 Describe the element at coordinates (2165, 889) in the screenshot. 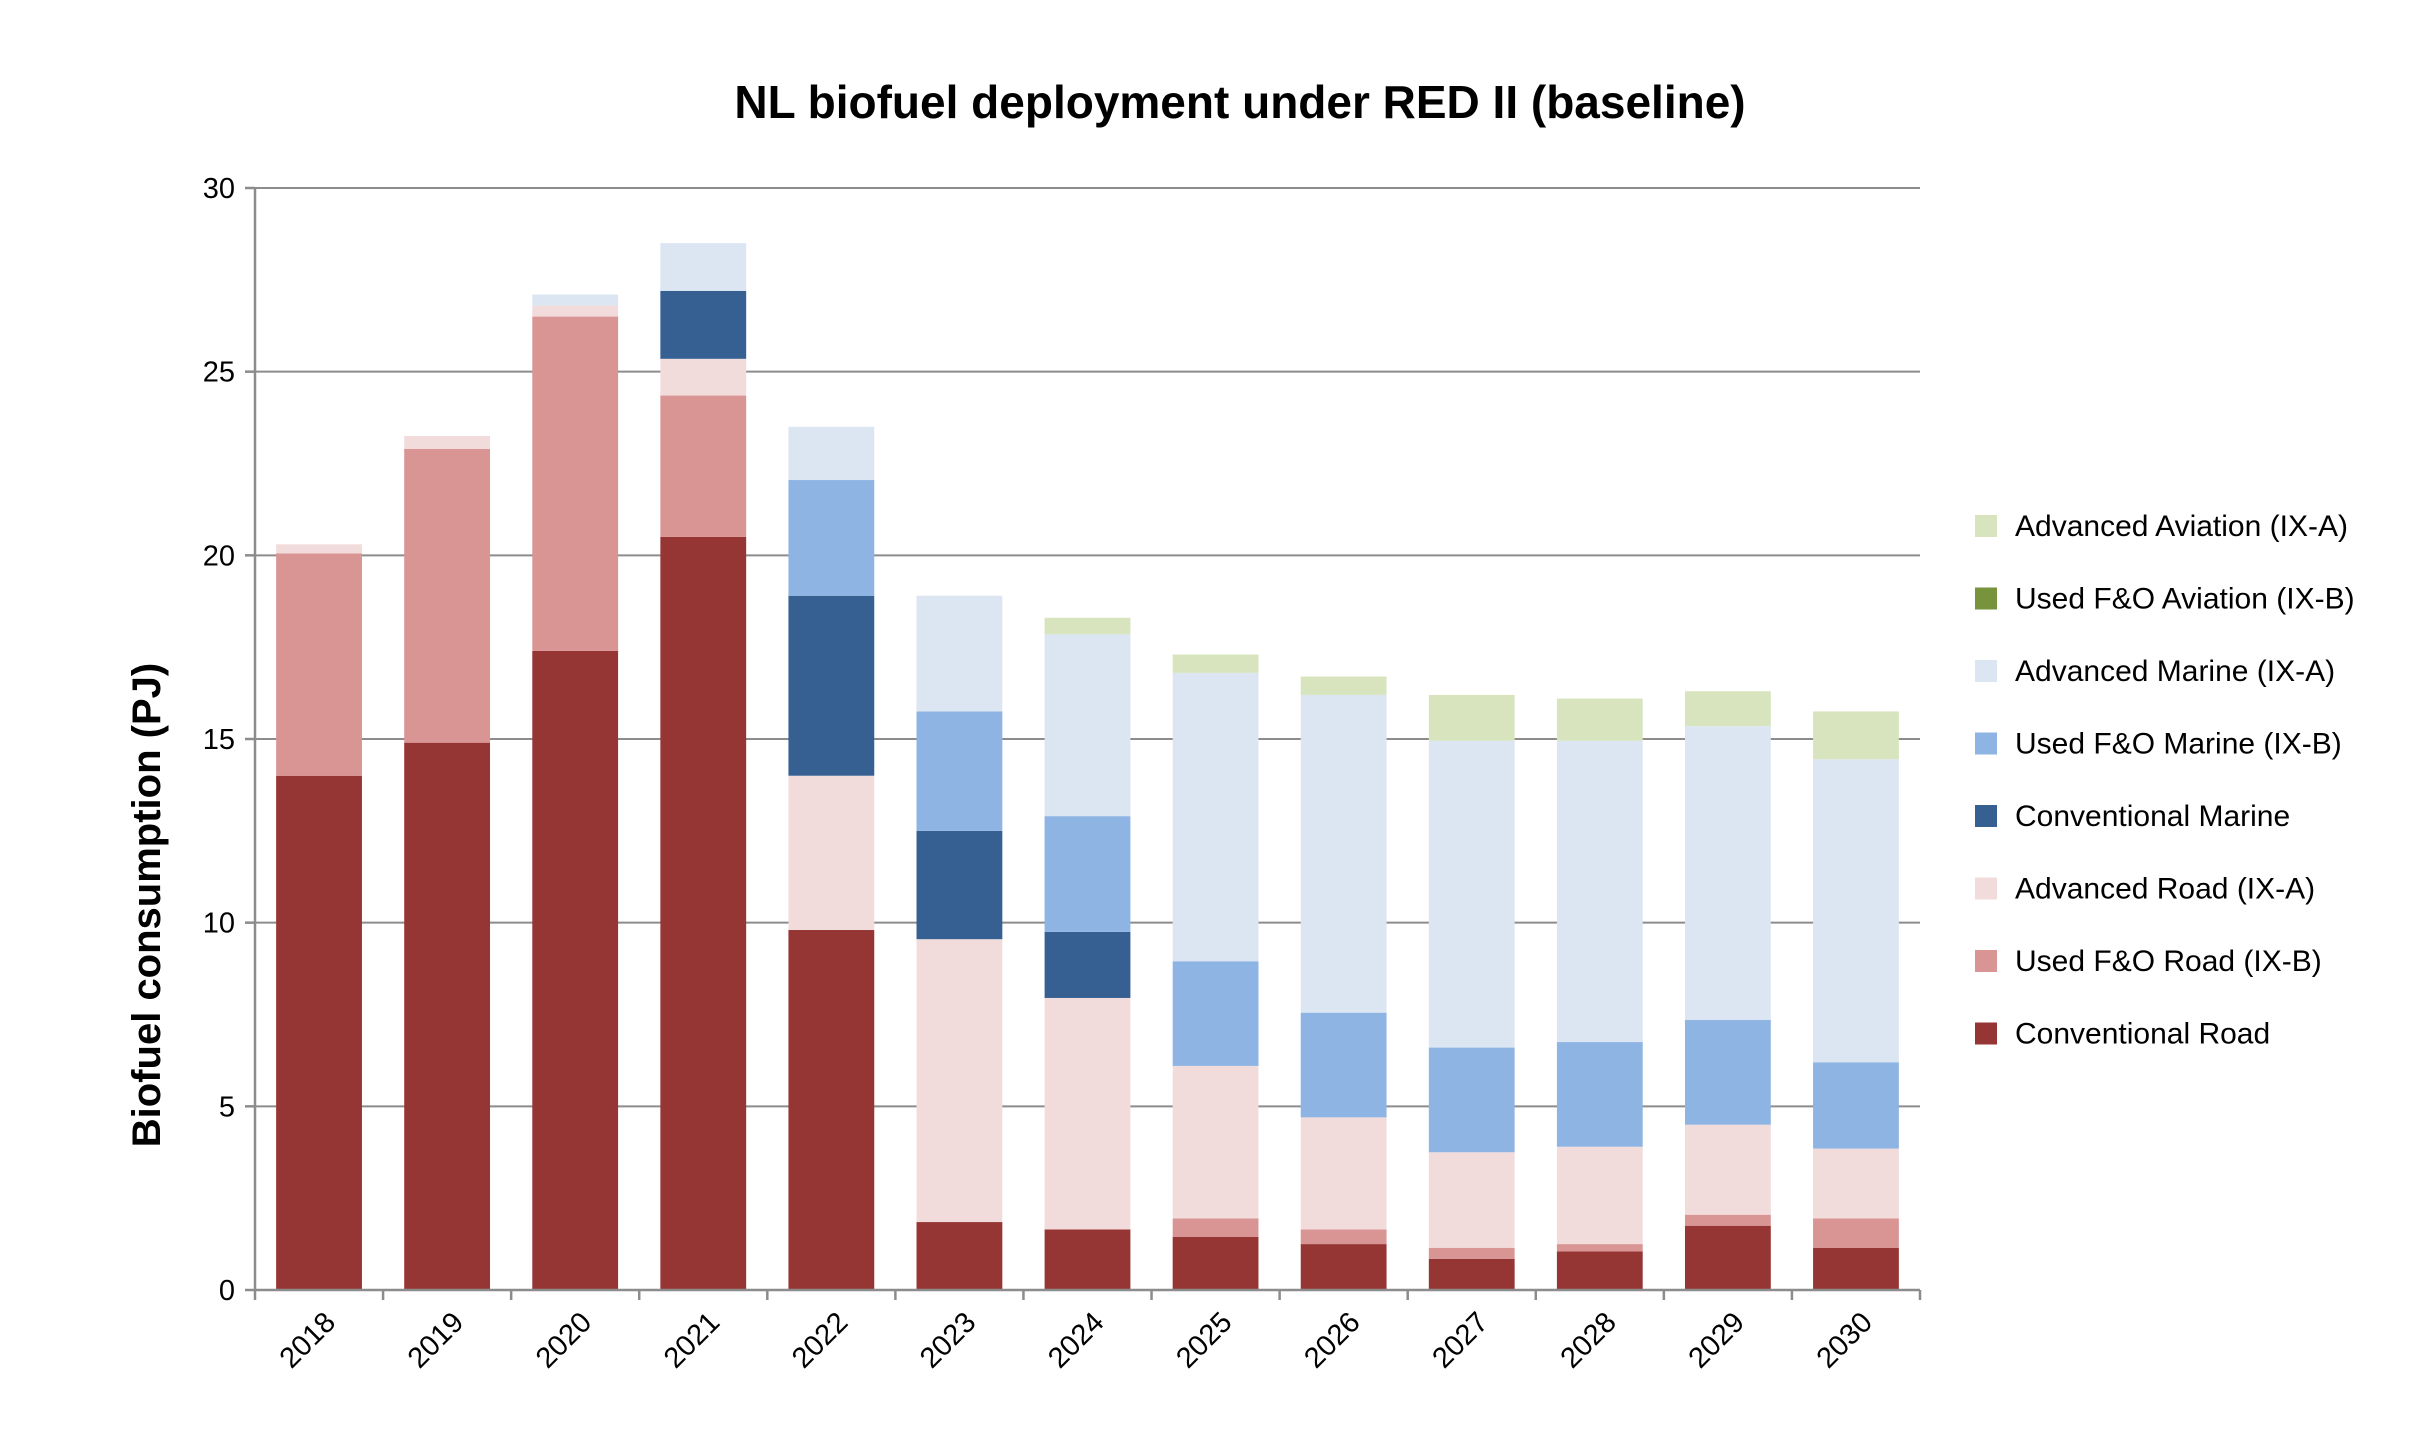

I see `legend-label: Advanced Road (IX-A)` at that location.